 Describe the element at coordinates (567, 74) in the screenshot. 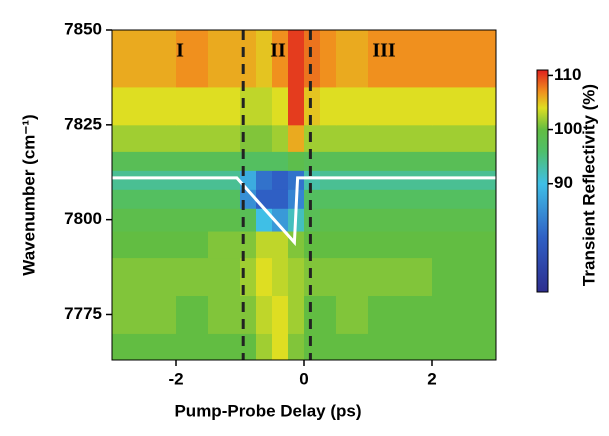

I see `colorbar-tick-label: 110` at that location.